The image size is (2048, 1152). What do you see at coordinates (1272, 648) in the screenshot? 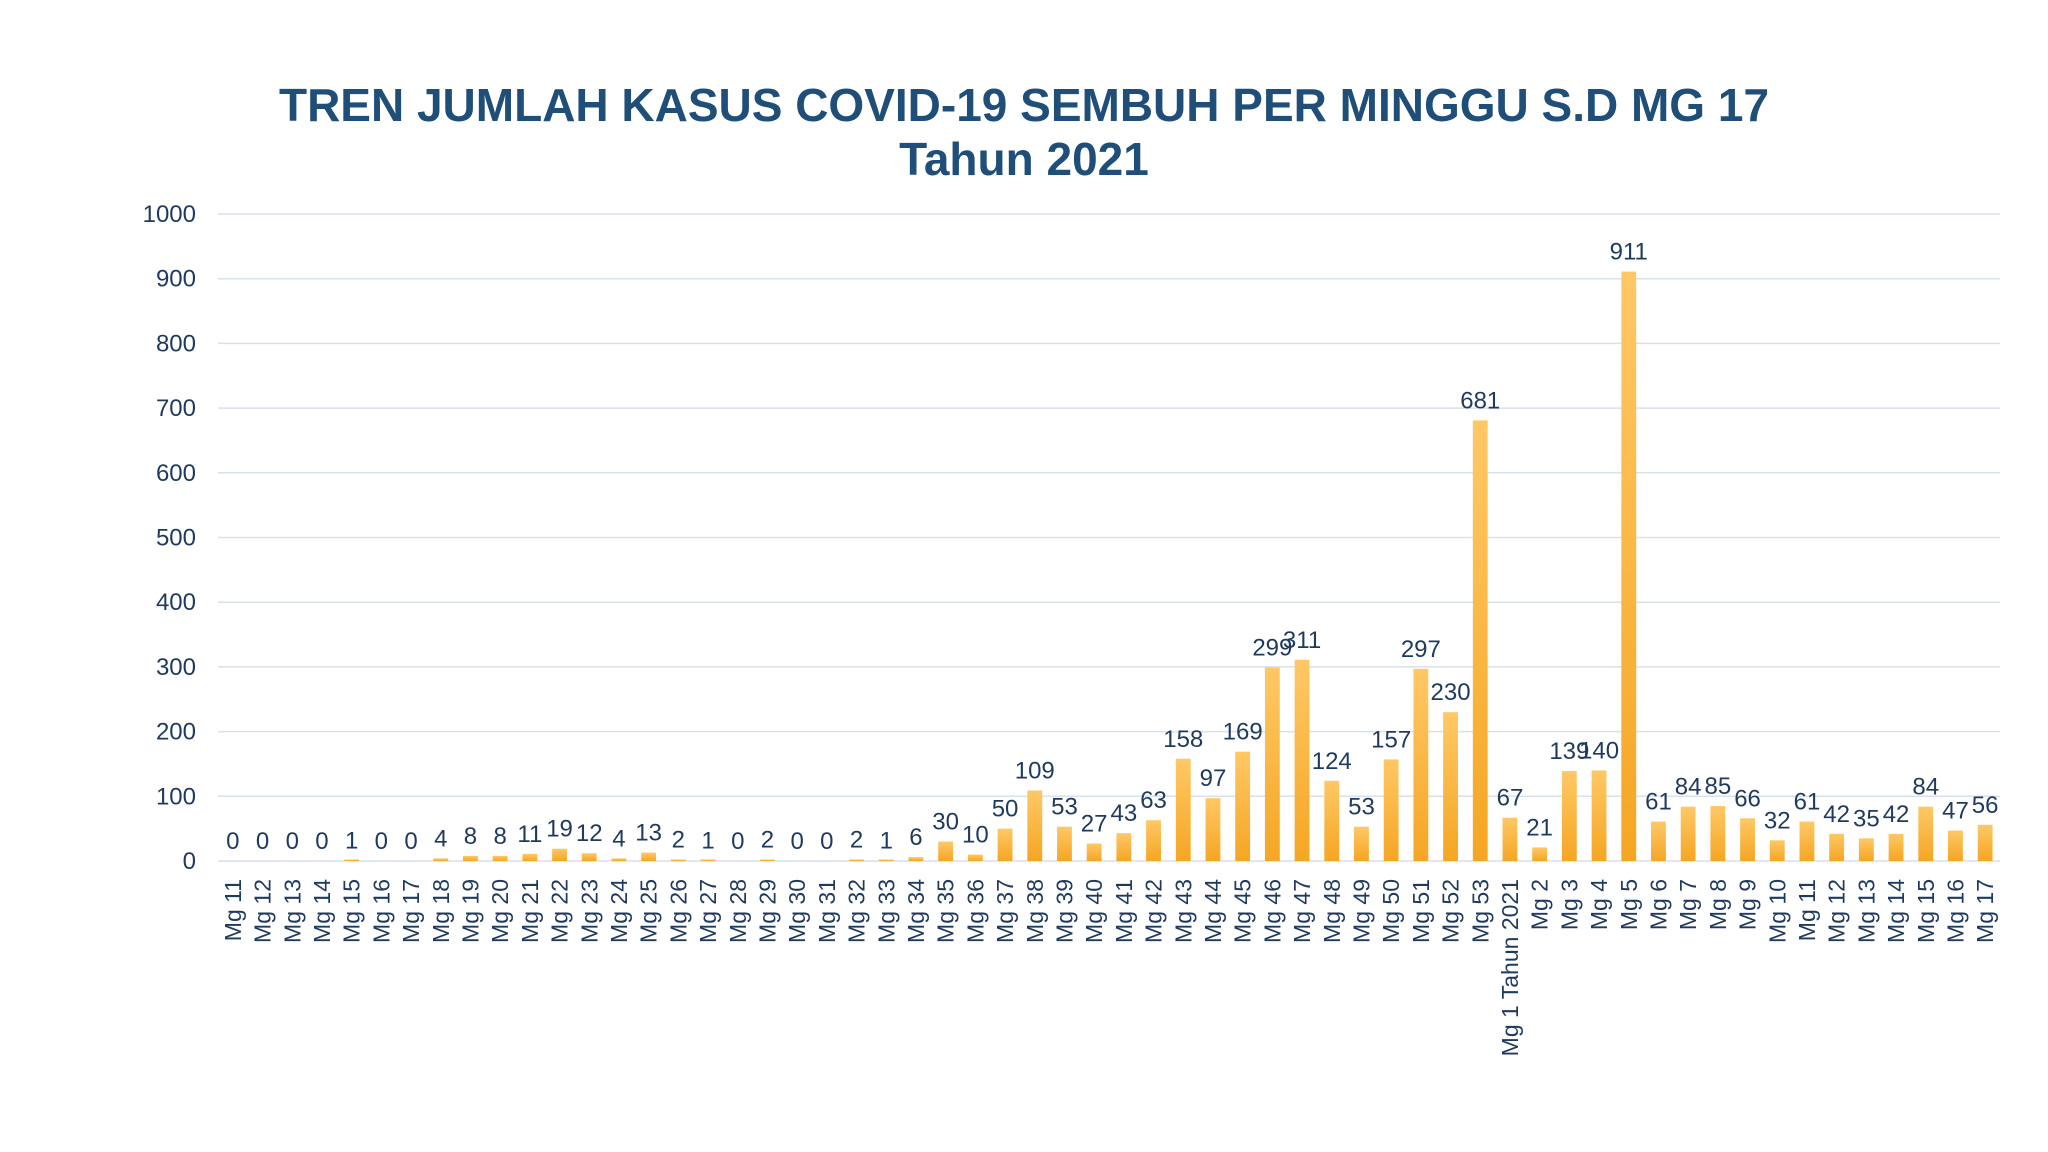
I see `data-label: 299` at bounding box center [1272, 648].